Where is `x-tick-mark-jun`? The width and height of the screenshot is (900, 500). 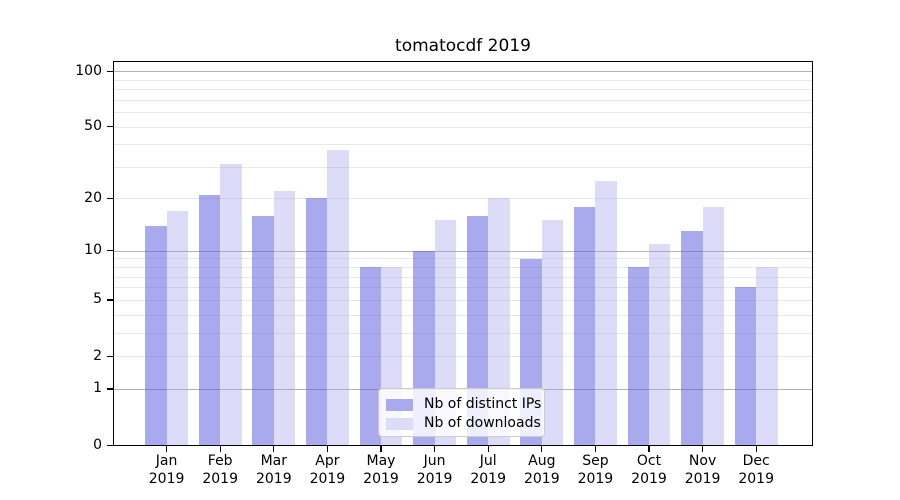 x-tick-mark-jun is located at coordinates (435, 449).